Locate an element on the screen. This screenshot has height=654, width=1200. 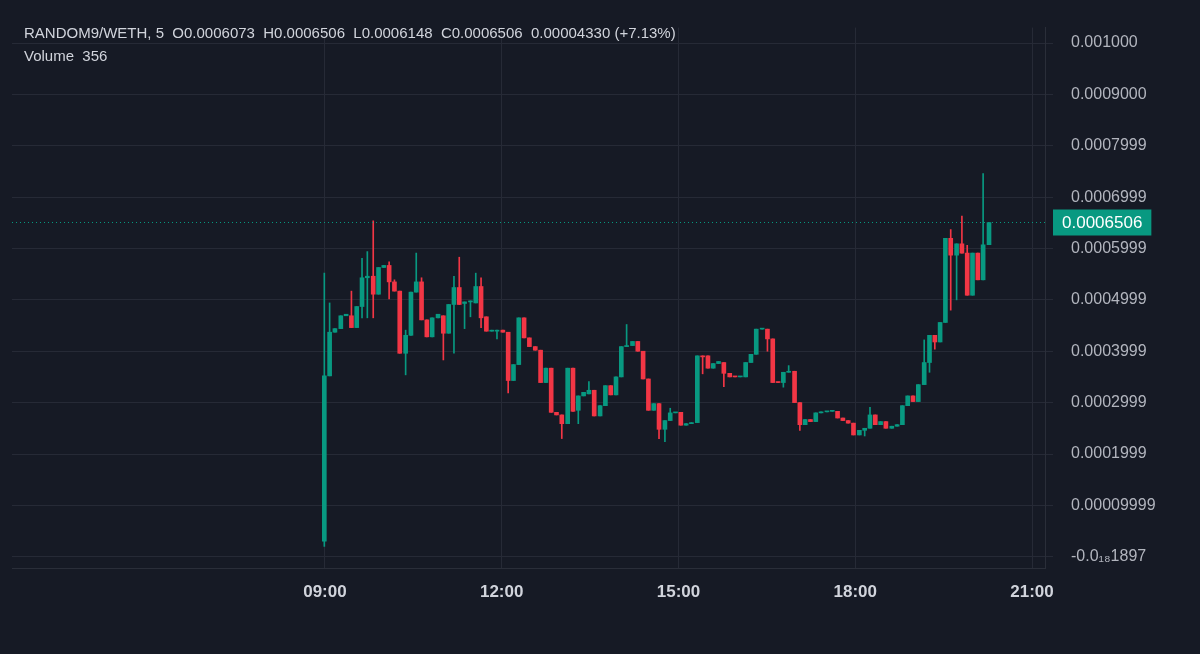
y-tick-label: 0.00009999 is located at coordinates (1113, 504).